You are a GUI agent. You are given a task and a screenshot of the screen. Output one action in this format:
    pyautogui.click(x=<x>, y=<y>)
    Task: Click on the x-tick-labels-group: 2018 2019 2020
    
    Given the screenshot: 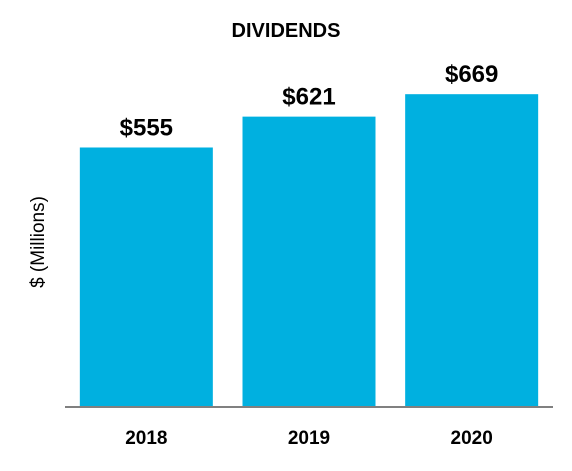 What is the action you would take?
    pyautogui.click(x=309, y=438)
    